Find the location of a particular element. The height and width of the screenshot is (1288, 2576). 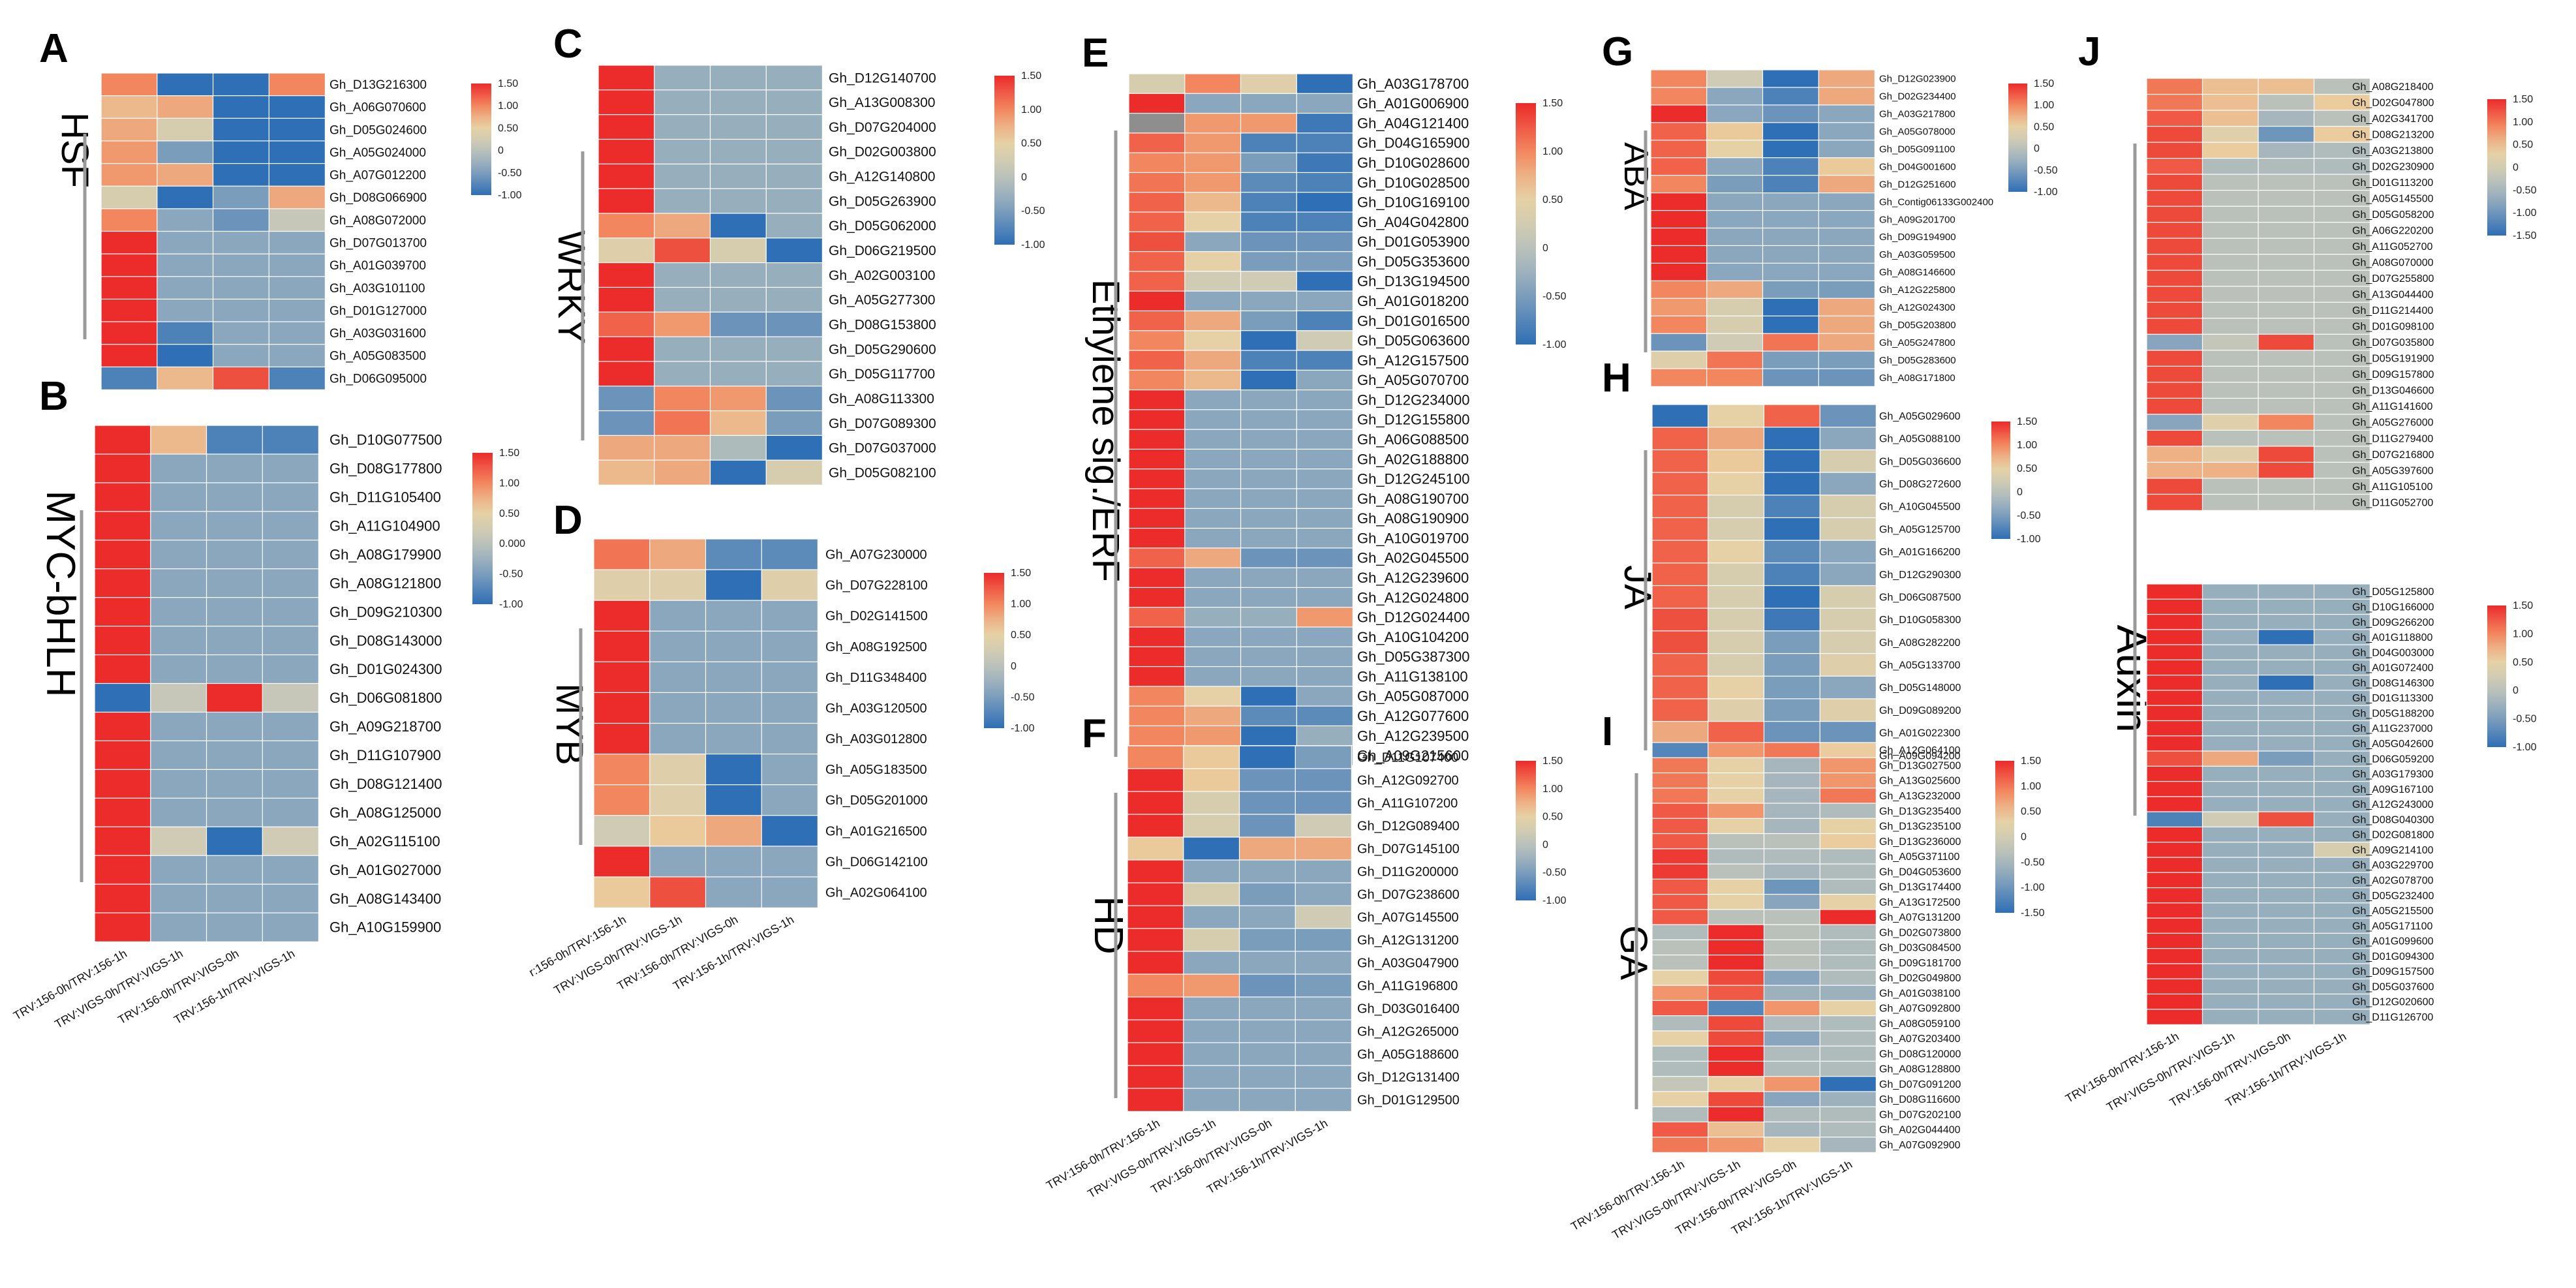

gene-label: Gh_A05G371100 is located at coordinates (1919, 857).